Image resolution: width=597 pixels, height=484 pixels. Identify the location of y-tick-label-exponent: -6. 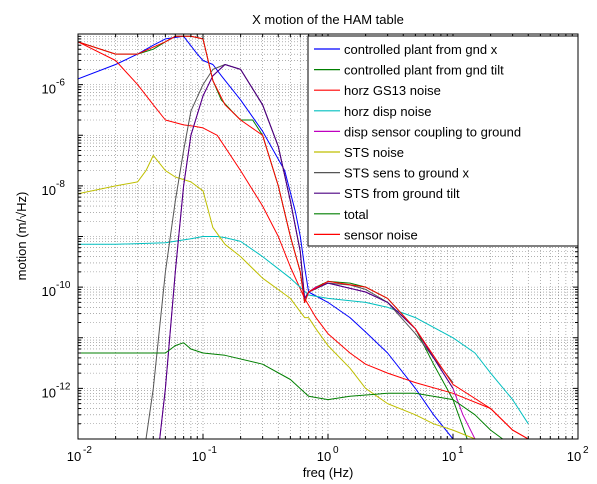
(60, 83).